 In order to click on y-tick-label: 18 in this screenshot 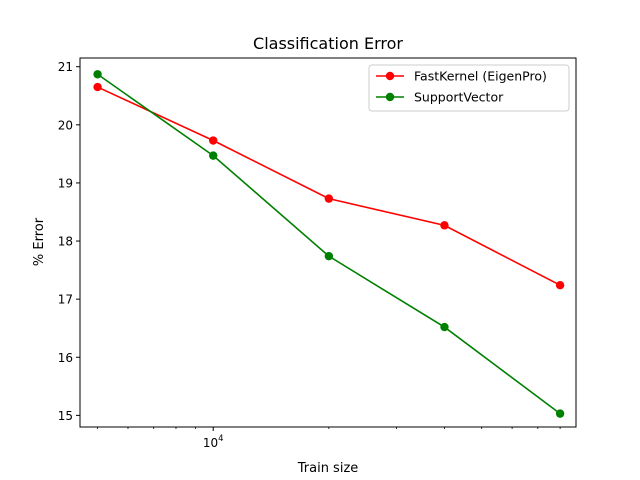, I will do `click(65, 242)`.